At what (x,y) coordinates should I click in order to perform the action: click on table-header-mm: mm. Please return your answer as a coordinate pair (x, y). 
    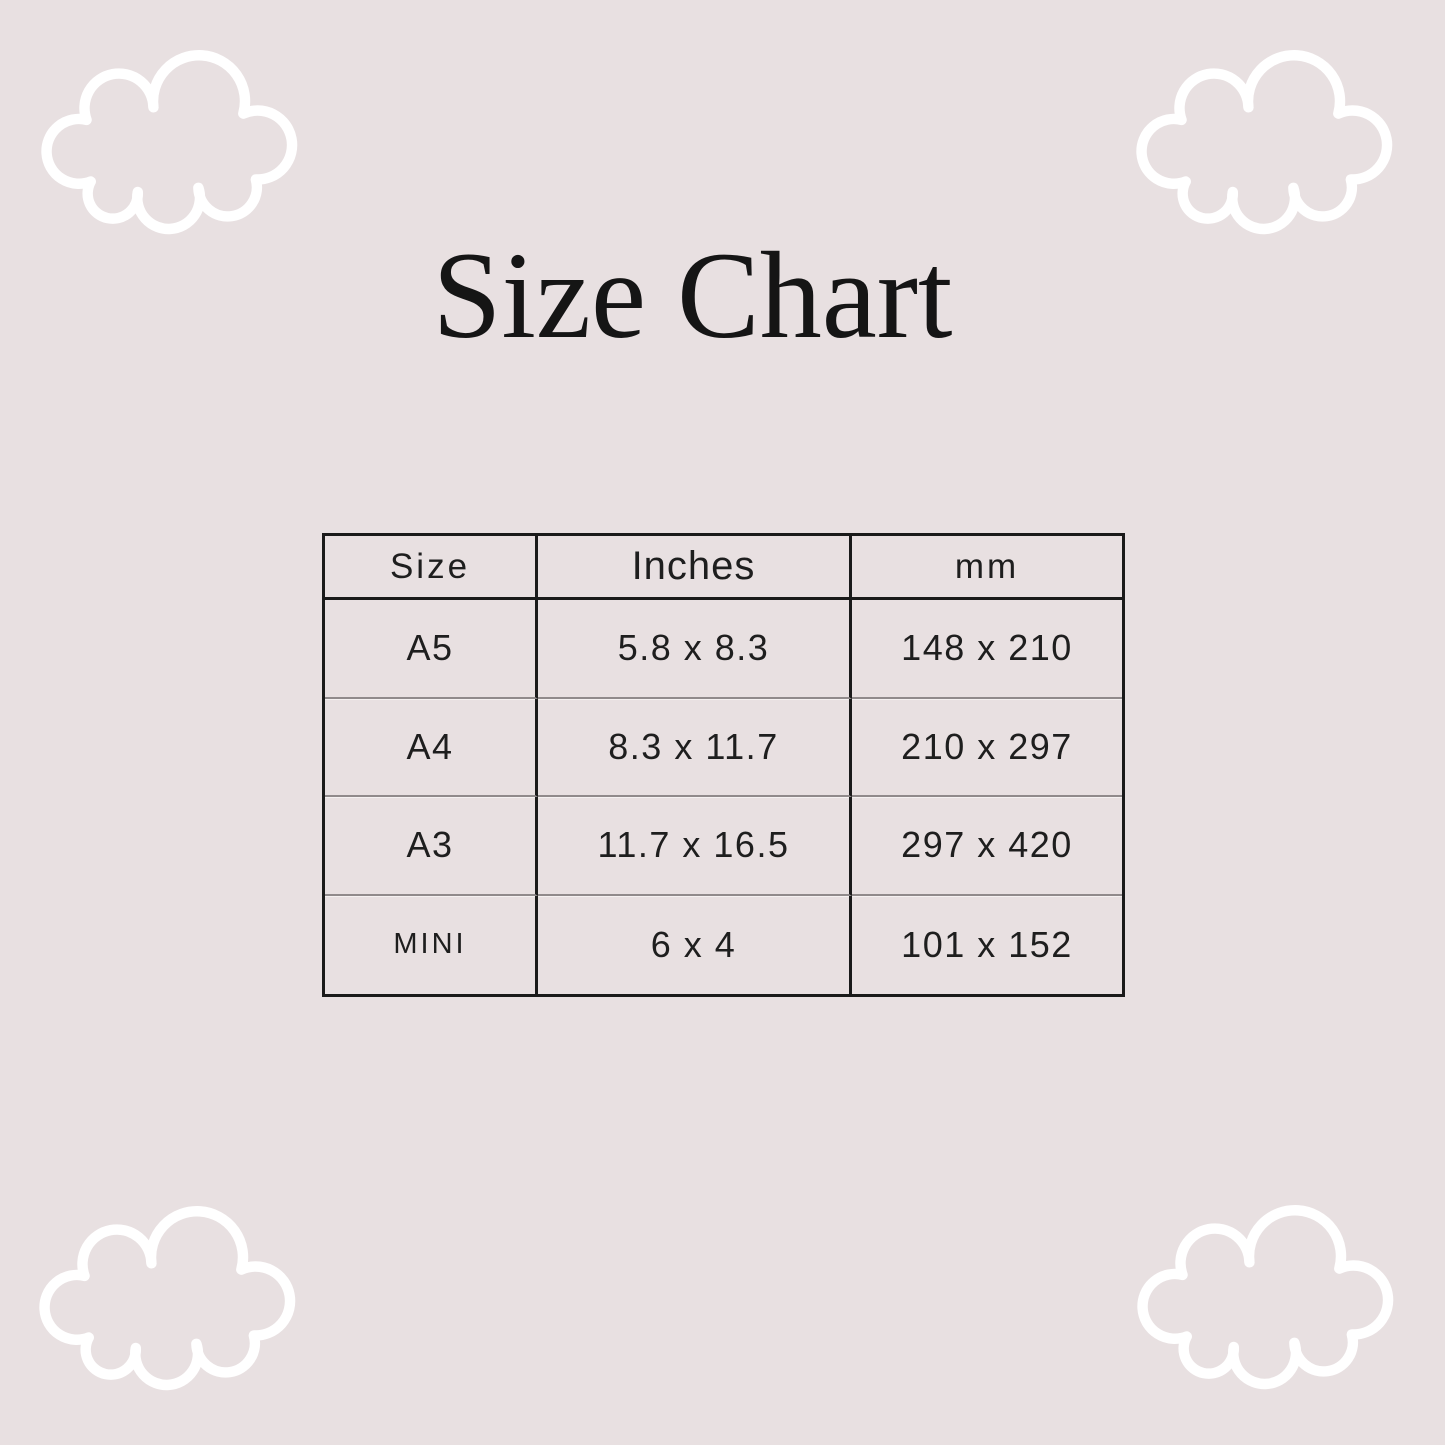
    Looking at the image, I should click on (987, 568).